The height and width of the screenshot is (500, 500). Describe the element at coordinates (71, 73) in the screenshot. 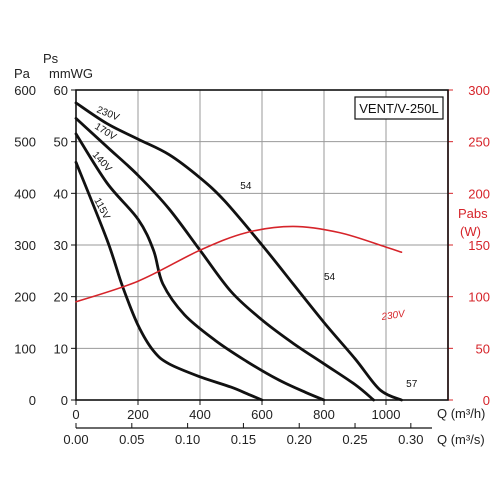

I see `mmwg-axis-title: mmWG` at that location.